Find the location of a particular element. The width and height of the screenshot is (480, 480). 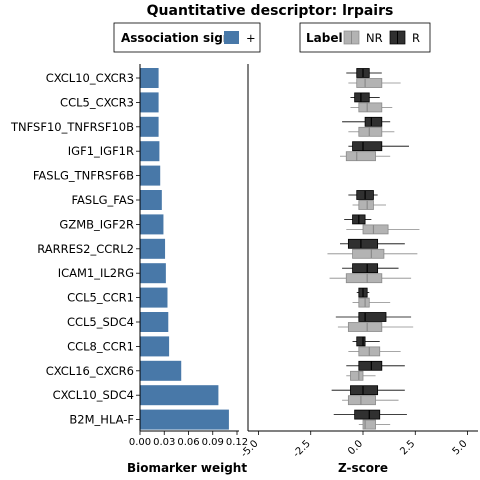

bar-category-label-0: CXCL10_CXCR3 is located at coordinates (90, 78).